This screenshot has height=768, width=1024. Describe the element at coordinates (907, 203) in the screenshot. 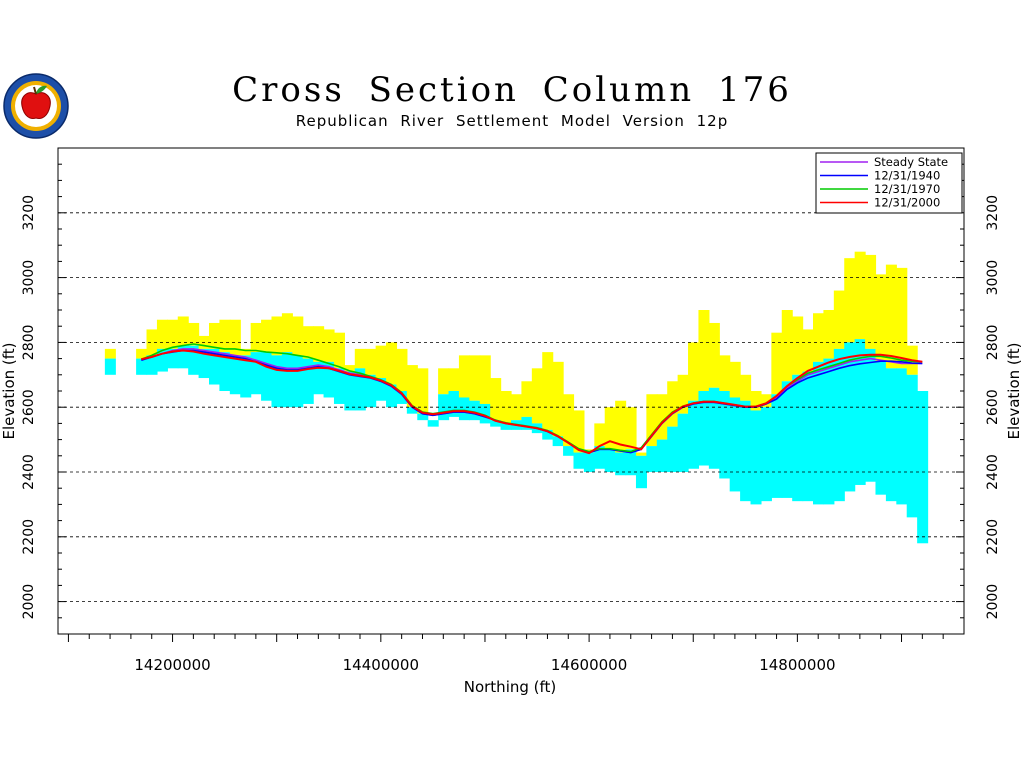

I see `legend-label: 12/31/2000` at that location.